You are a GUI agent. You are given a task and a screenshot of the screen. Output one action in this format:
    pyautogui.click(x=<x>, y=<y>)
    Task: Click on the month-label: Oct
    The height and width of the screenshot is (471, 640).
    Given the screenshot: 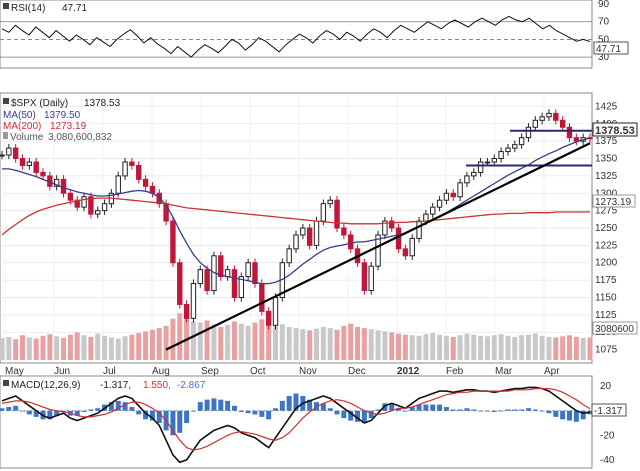 What is the action you would take?
    pyautogui.click(x=258, y=371)
    